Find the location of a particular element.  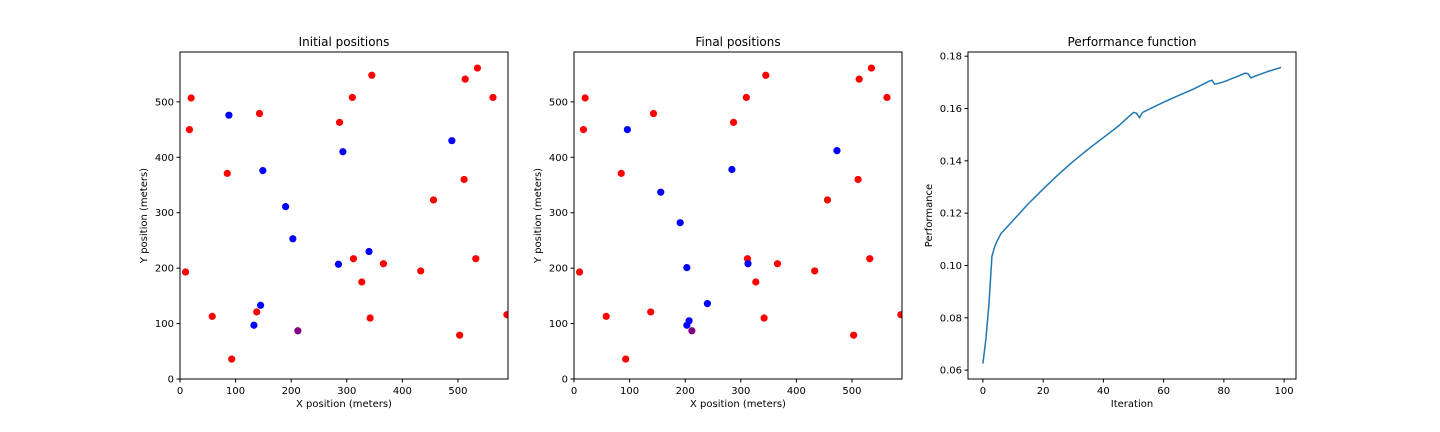

y-tick-label: 0.16 is located at coordinates (951, 109).